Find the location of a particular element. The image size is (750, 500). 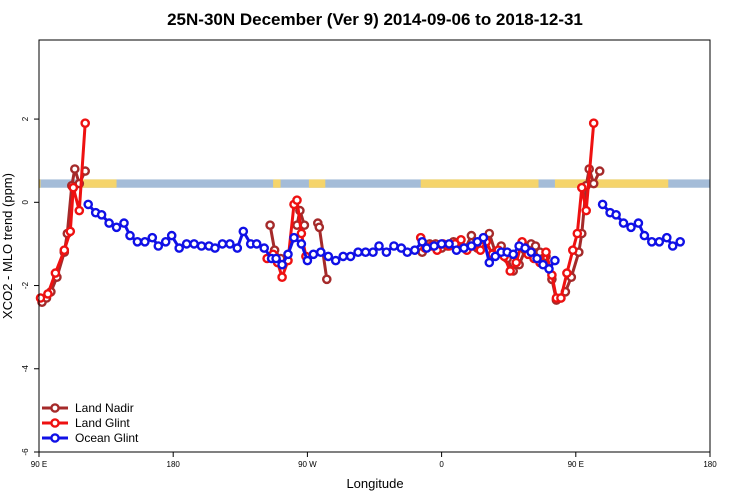

legend-label: Land Nadir is located at coordinates (104, 408).